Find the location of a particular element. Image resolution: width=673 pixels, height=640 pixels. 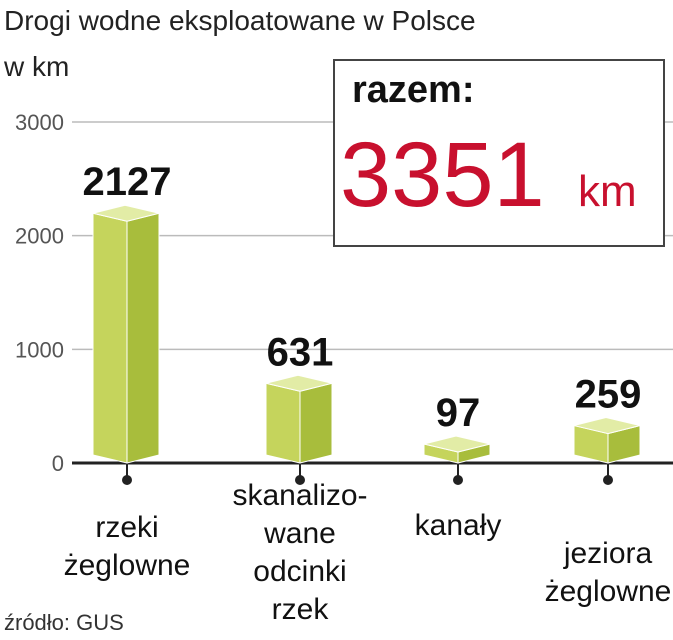

value-label: 97 is located at coordinates (458, 413).